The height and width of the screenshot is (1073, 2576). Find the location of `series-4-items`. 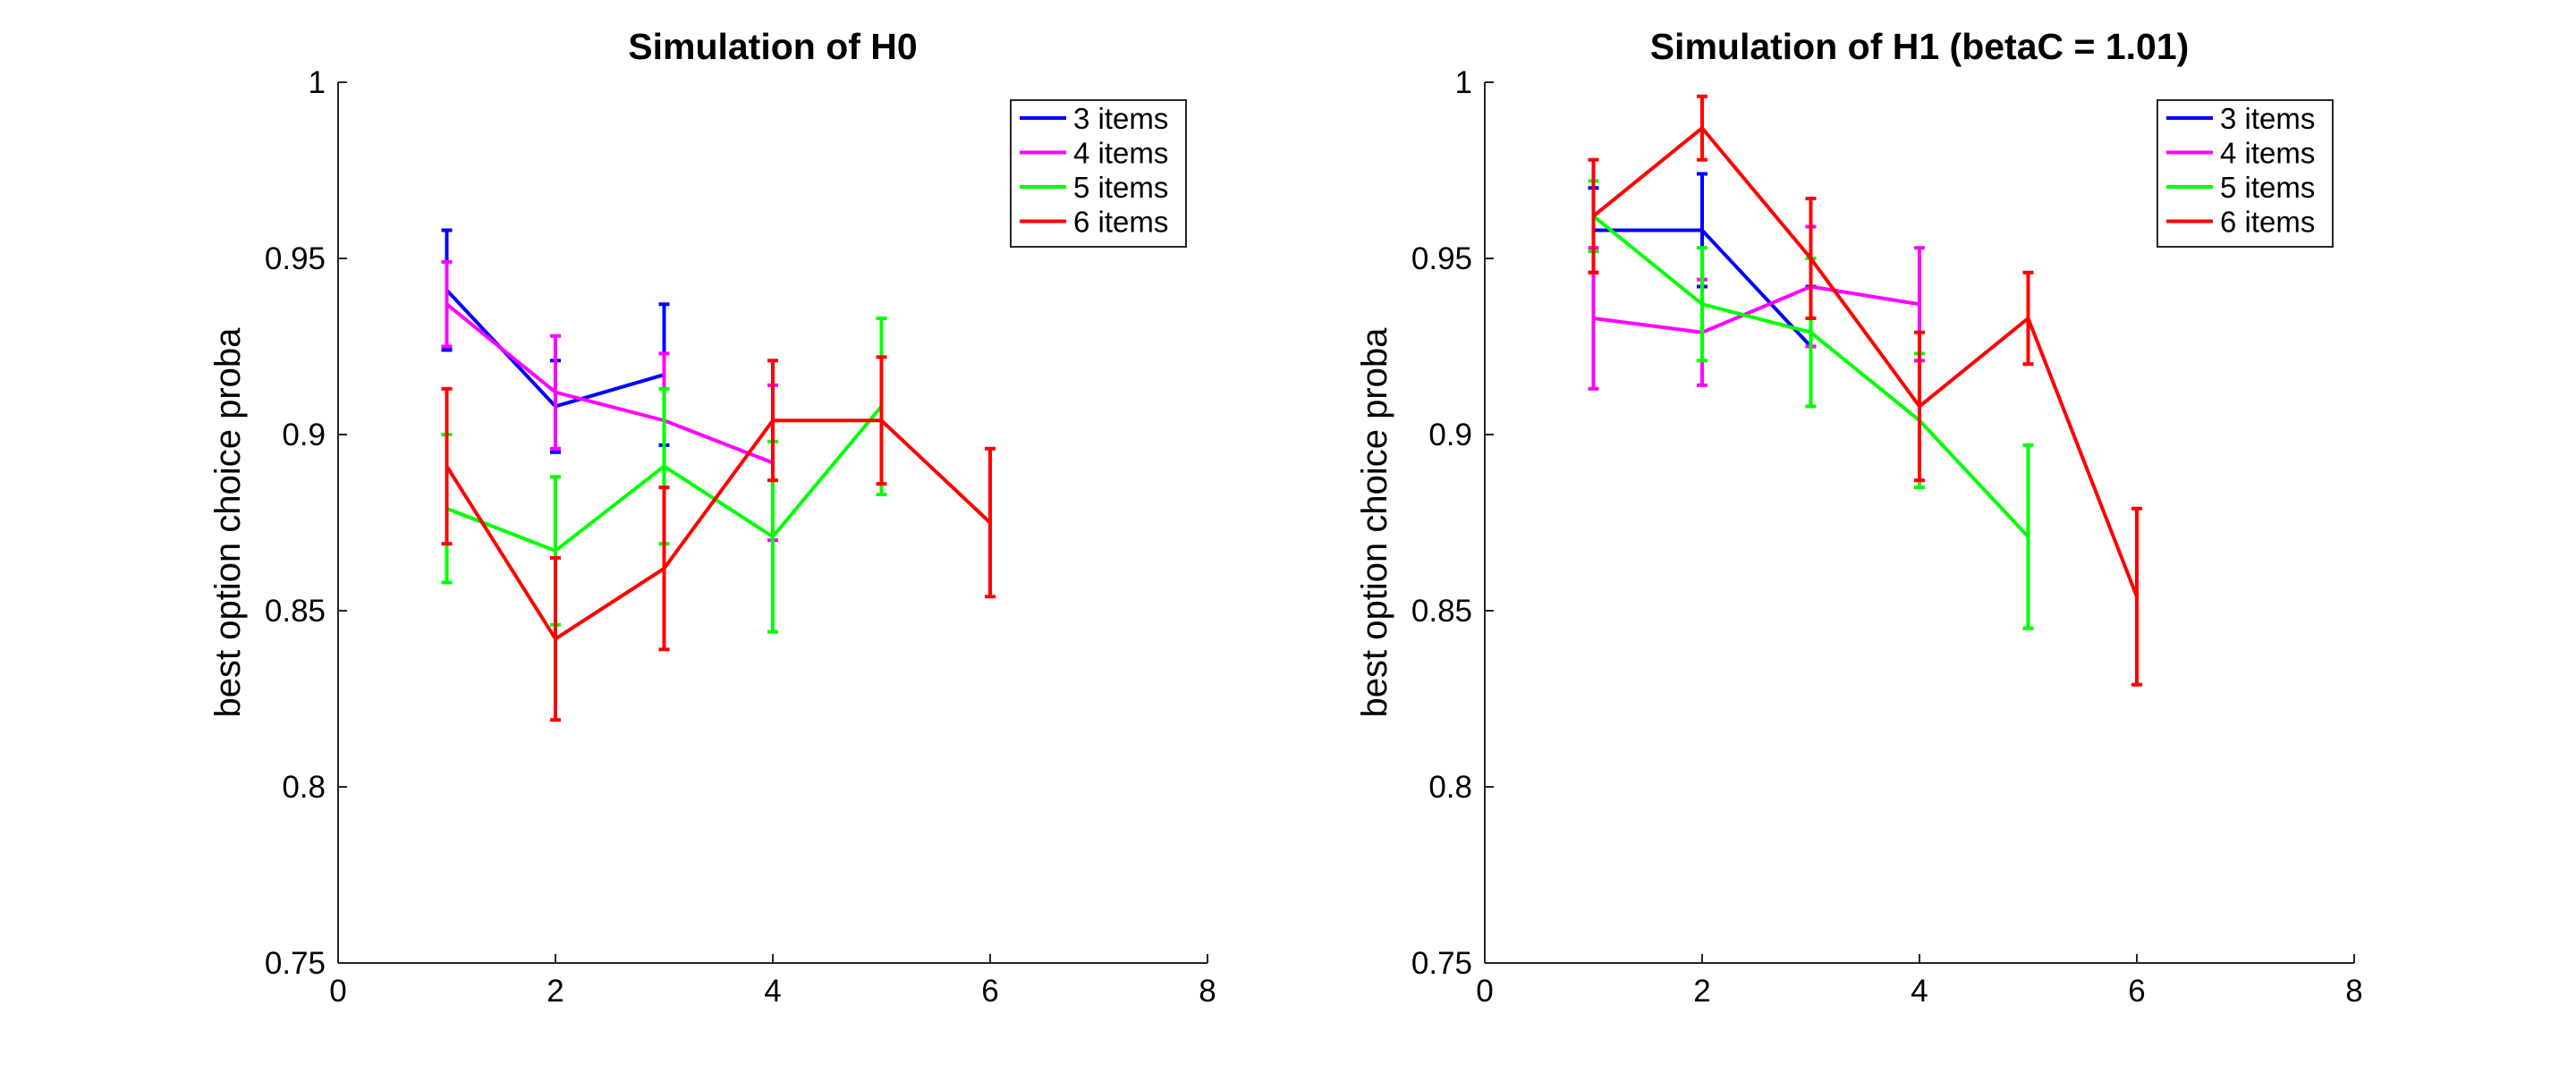

series-4-items is located at coordinates (609, 401).